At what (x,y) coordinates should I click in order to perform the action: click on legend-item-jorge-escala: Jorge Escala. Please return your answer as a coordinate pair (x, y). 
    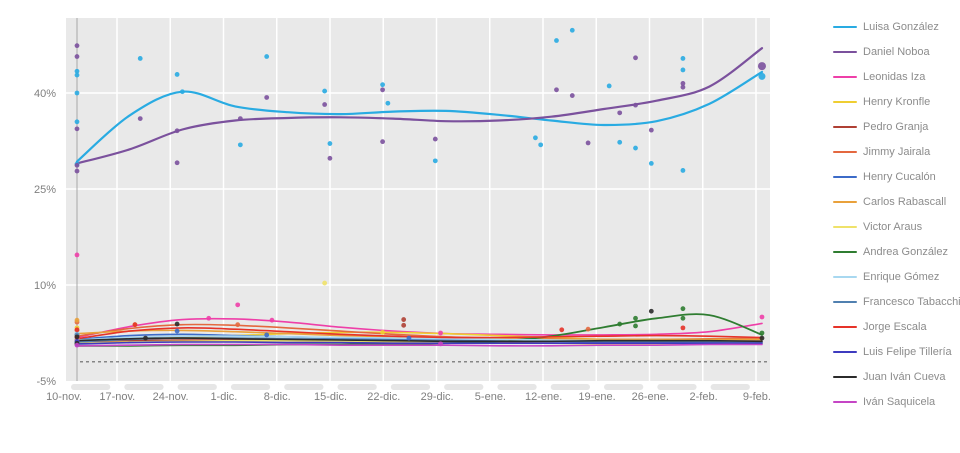
    Looking at the image, I should click on (896, 326).